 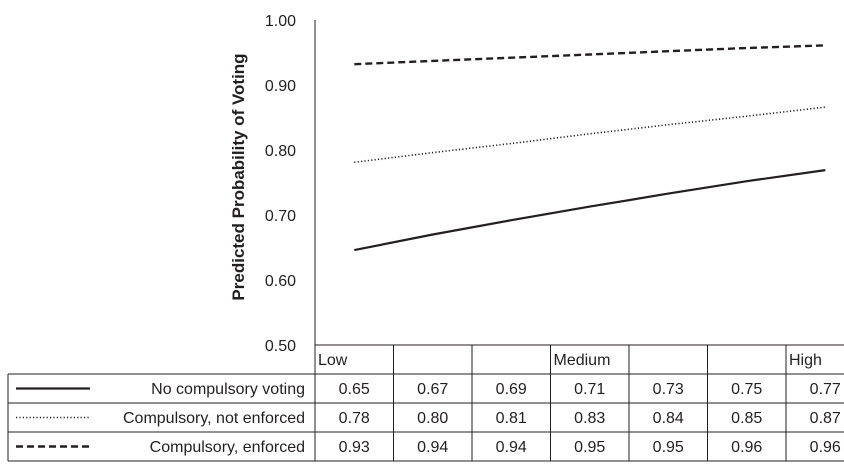 I want to click on data-label: 0.78, so click(x=354, y=418).